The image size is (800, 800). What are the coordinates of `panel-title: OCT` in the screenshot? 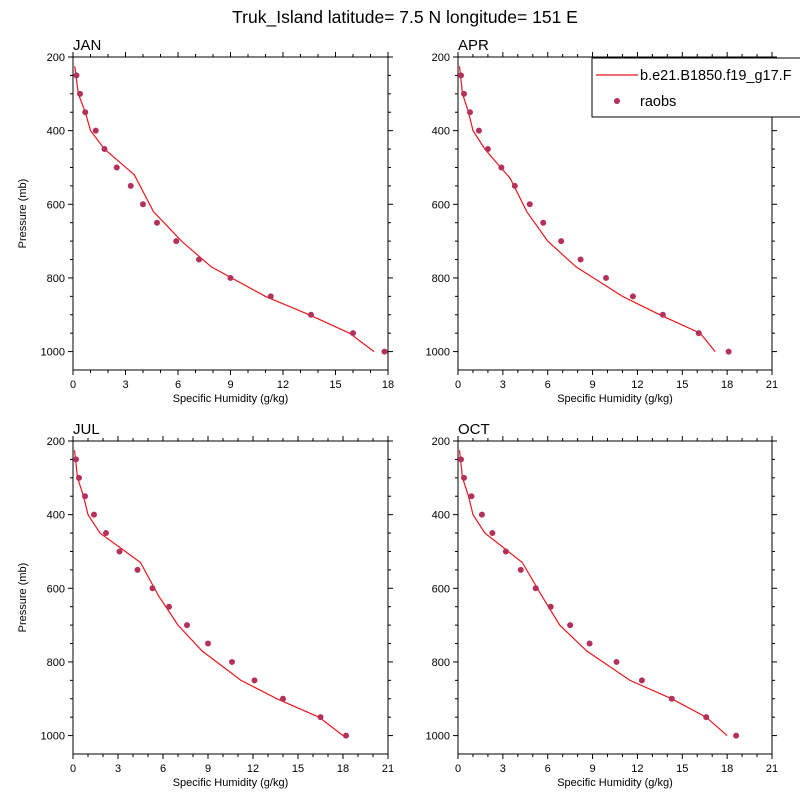 It's located at (474, 429).